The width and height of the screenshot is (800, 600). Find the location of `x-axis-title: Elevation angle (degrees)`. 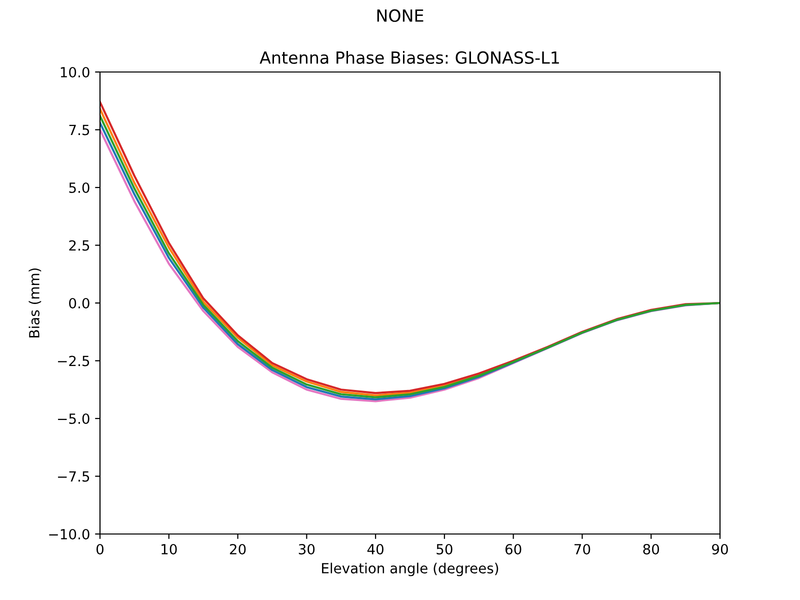

x-axis-title: Elevation angle (degrees) is located at coordinates (410, 569).